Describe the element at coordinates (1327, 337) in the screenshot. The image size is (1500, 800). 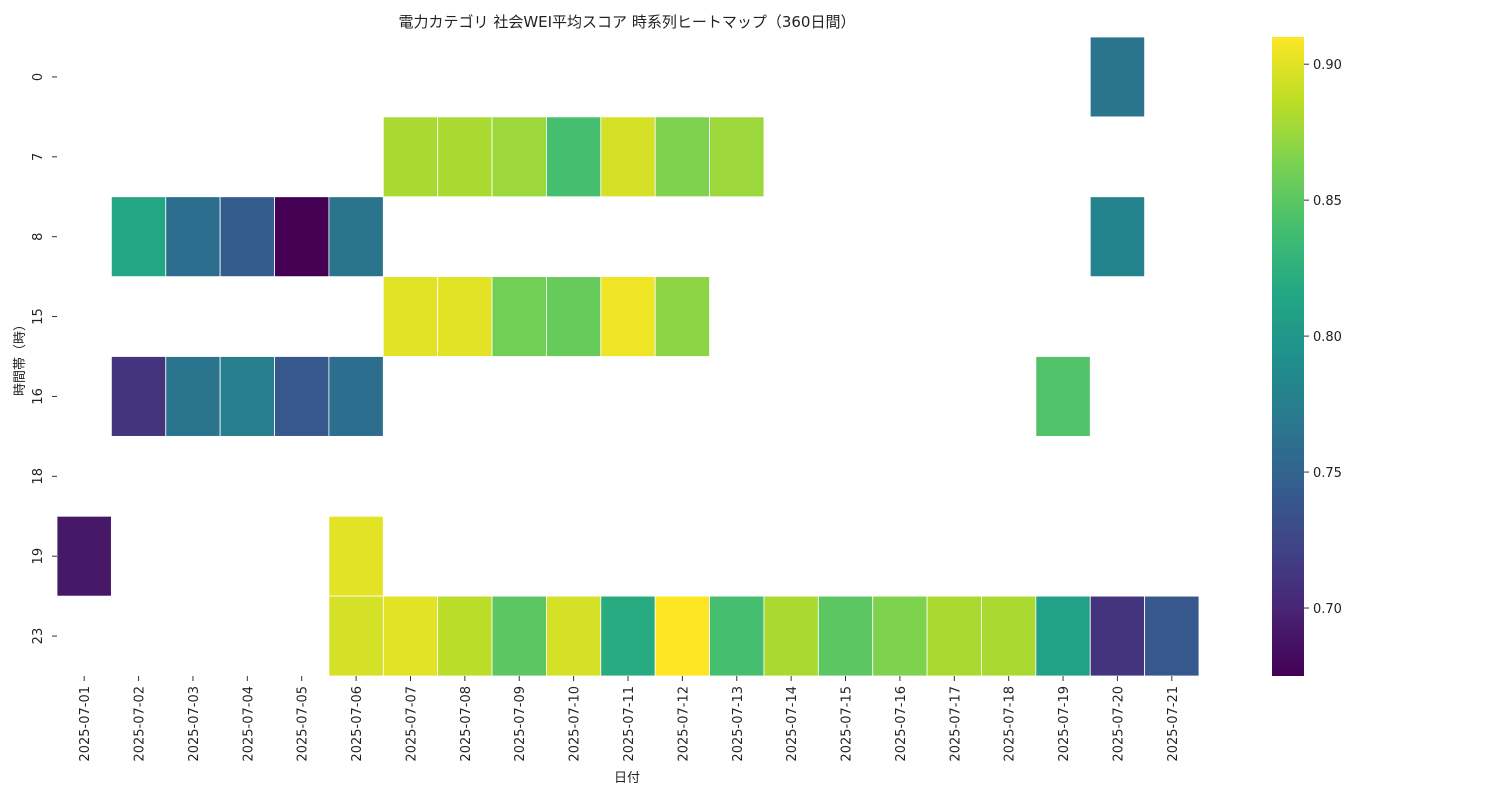
I see `colorbar-tick-label: 0.80` at that location.